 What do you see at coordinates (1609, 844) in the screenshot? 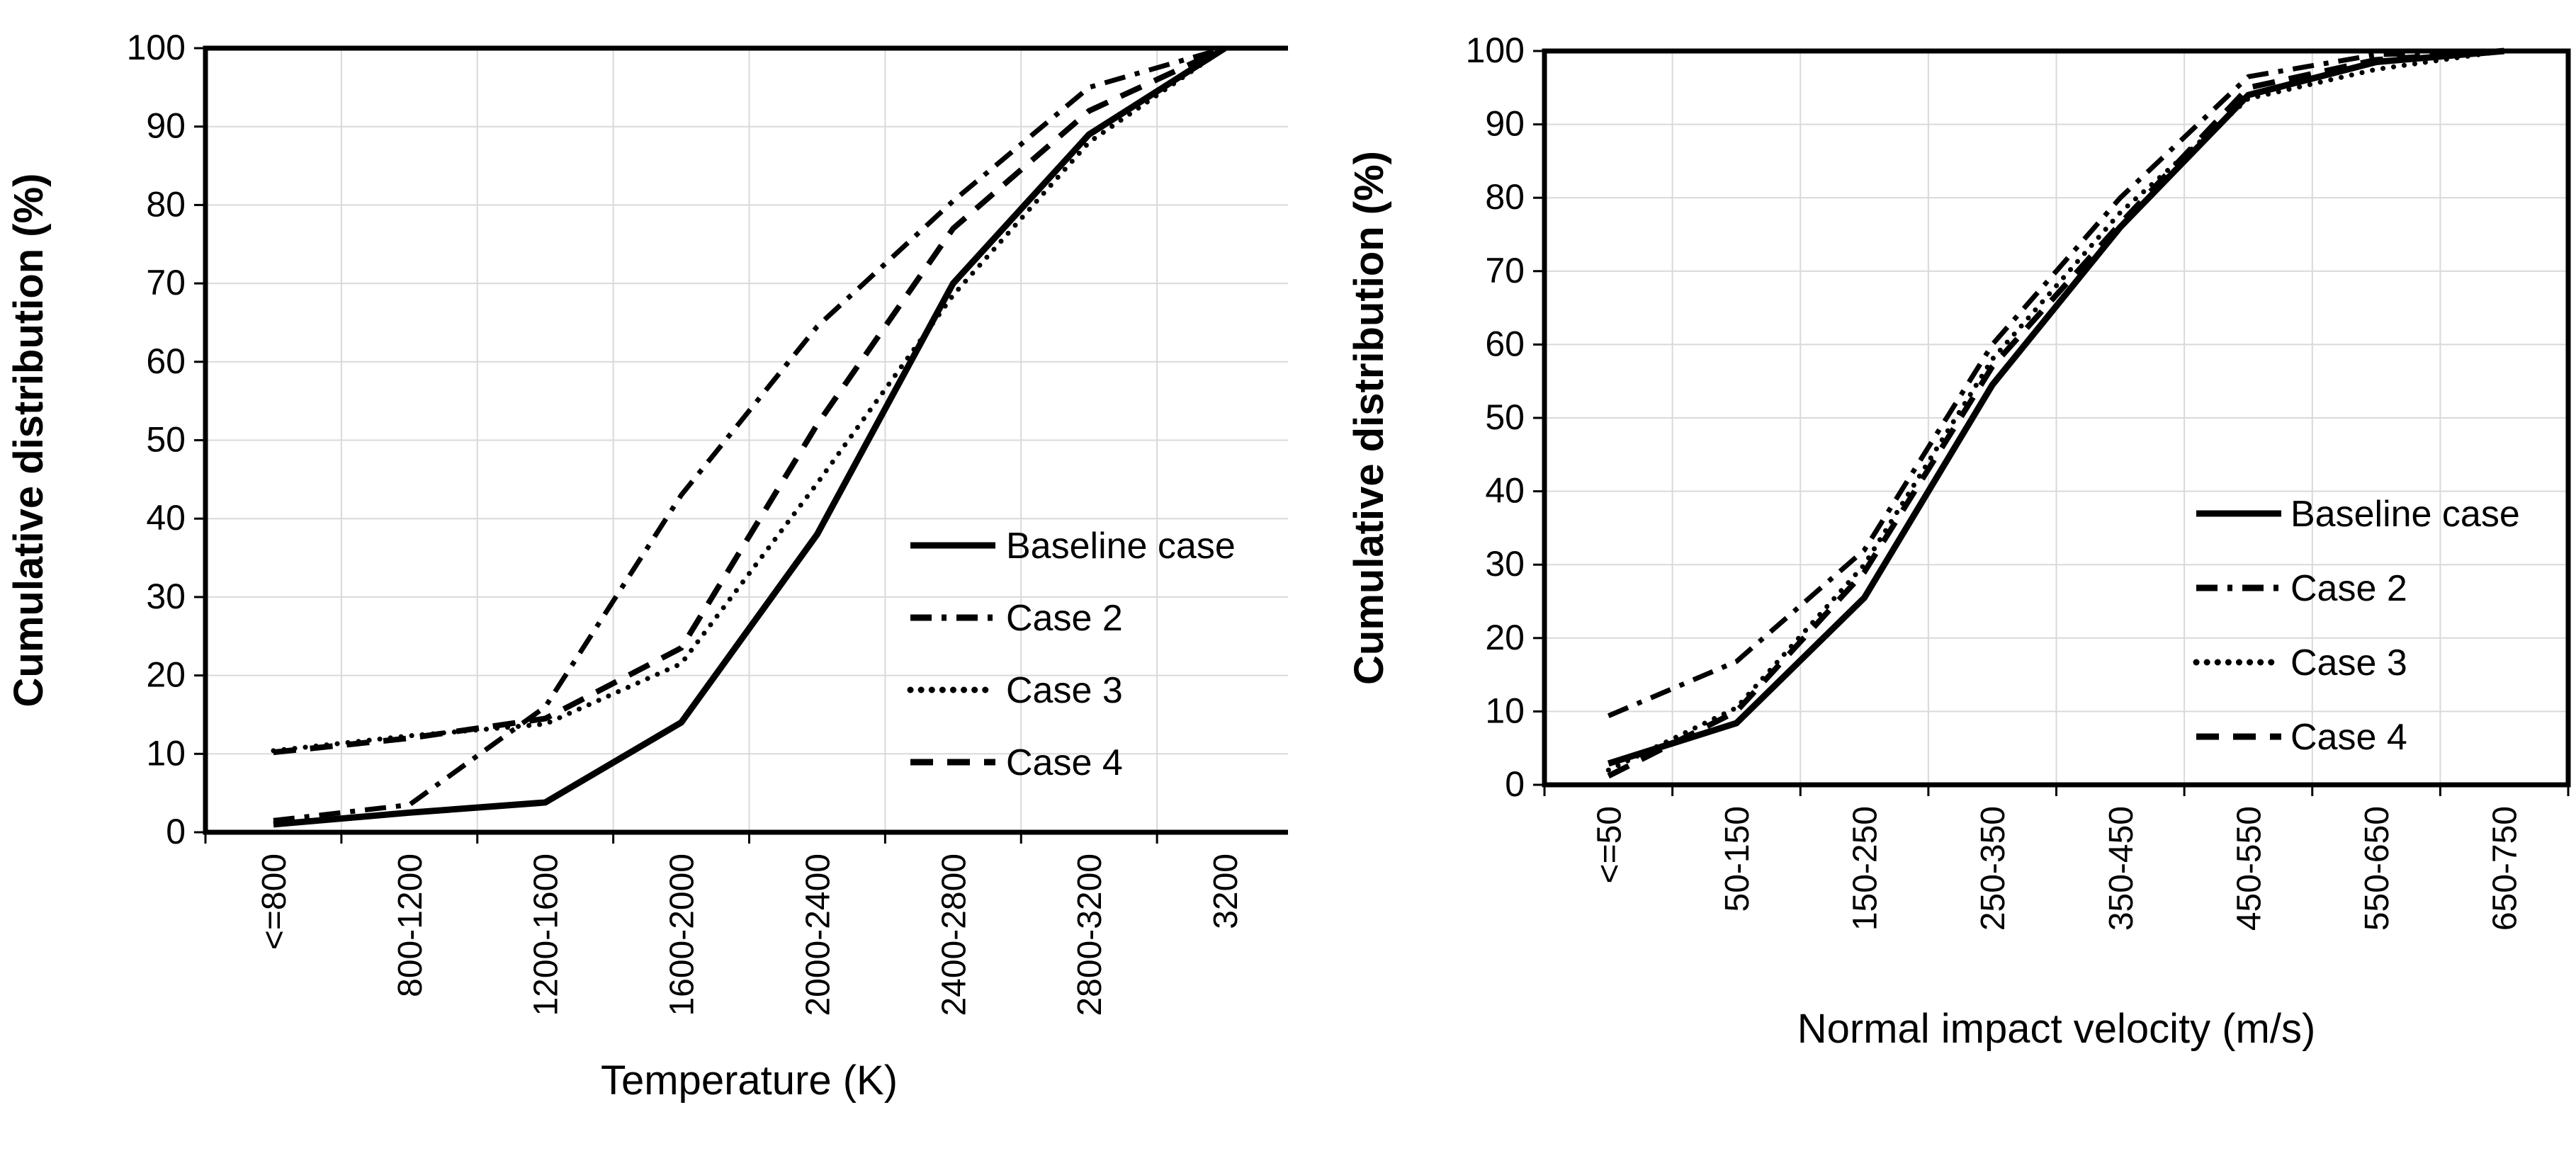
I see `x-tick-label: <=50` at bounding box center [1609, 844].